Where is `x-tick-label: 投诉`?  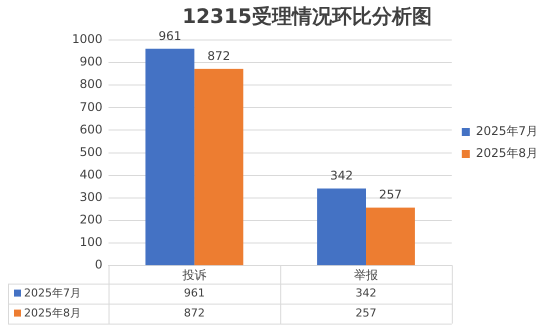
x-tick-label: 投诉 is located at coordinates (193, 275).